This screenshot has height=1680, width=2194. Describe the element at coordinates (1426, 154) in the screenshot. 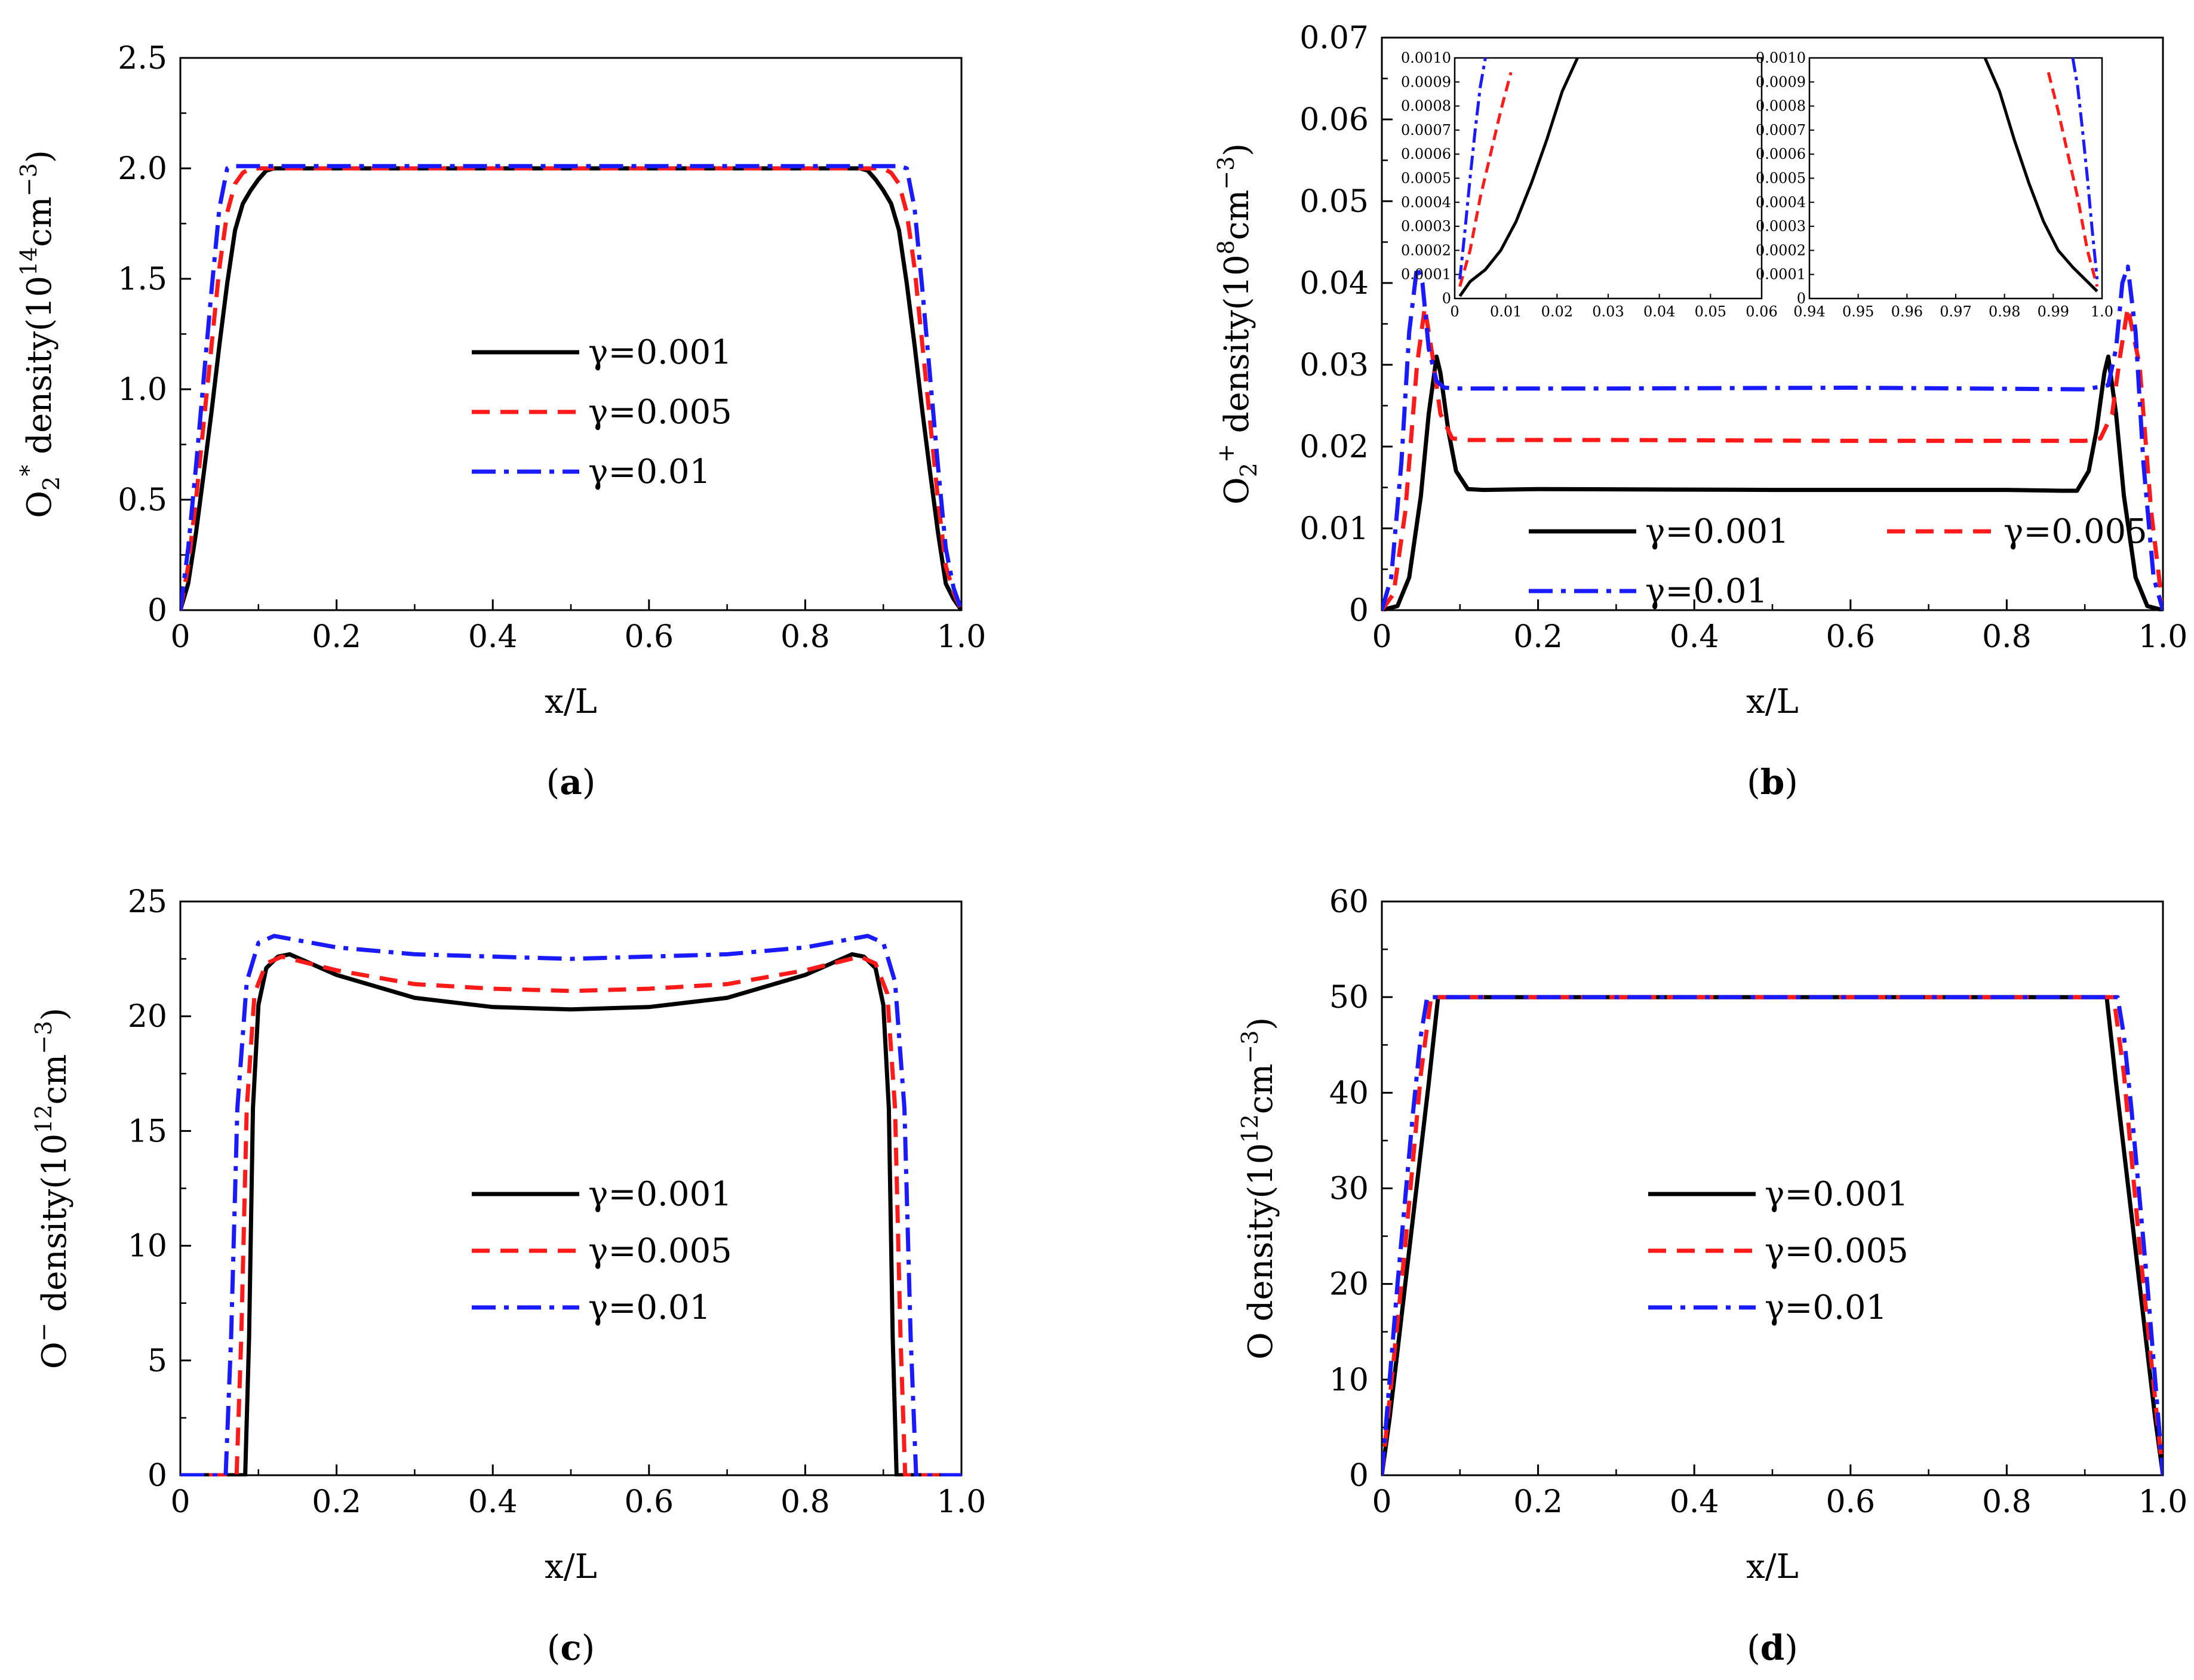

I see `inset-y-tick-label: 0.0006` at that location.